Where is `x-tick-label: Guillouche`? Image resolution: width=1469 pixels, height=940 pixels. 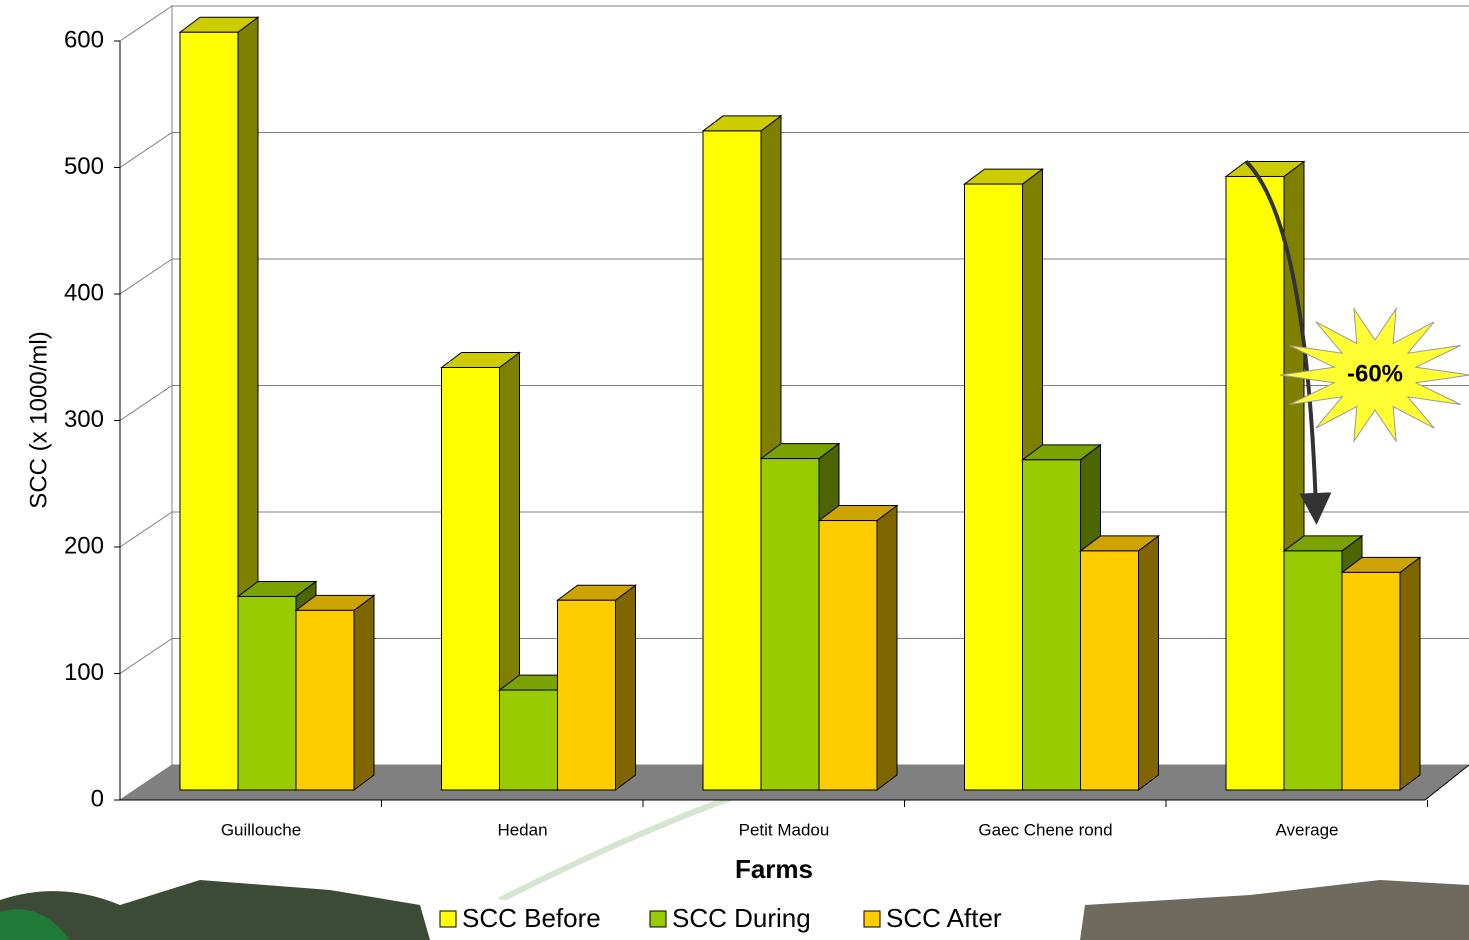 x-tick-label: Guillouche is located at coordinates (261, 829).